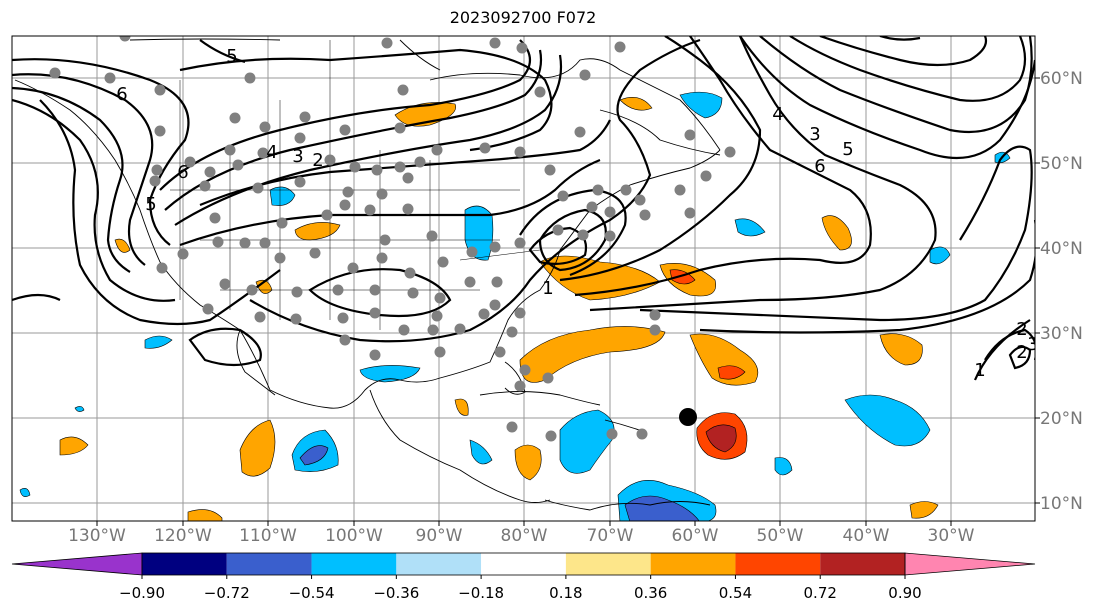 This screenshot has width=1102, height=613. I want to click on colorbar-tick-label: 0.36, so click(650, 593).